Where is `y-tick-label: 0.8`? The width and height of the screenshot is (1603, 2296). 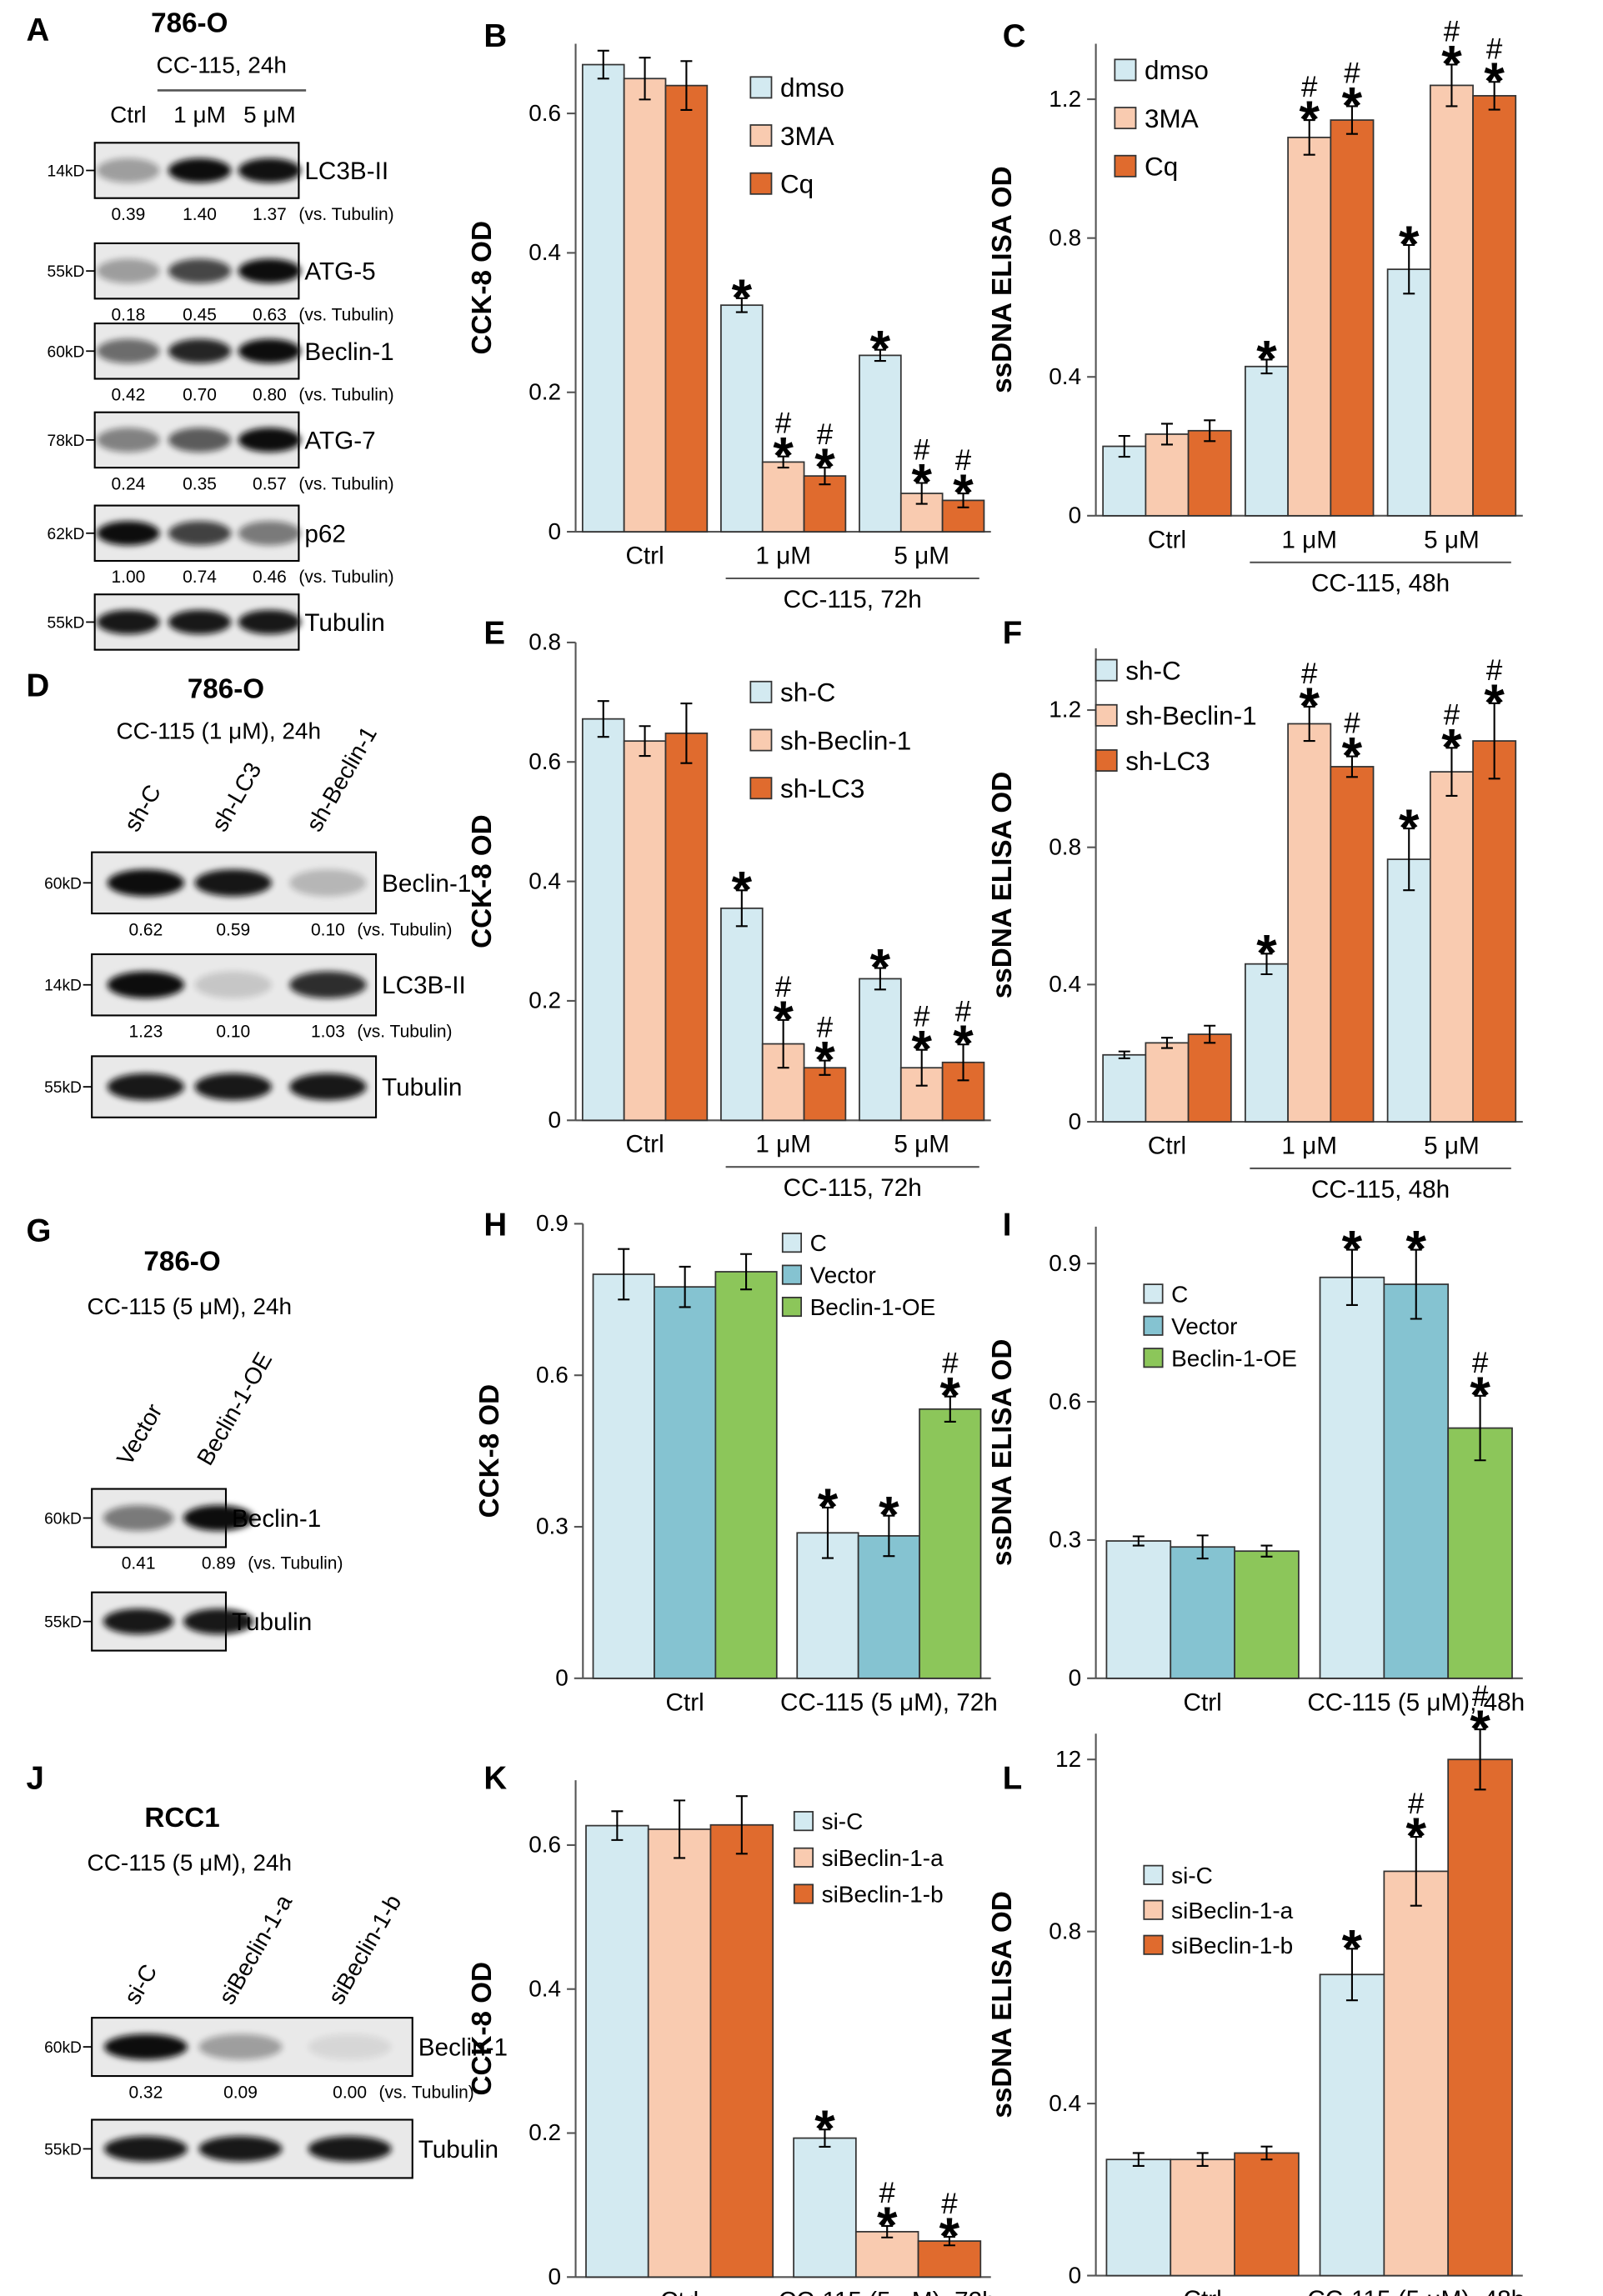
y-tick-label: 0.8 is located at coordinates (1065, 846).